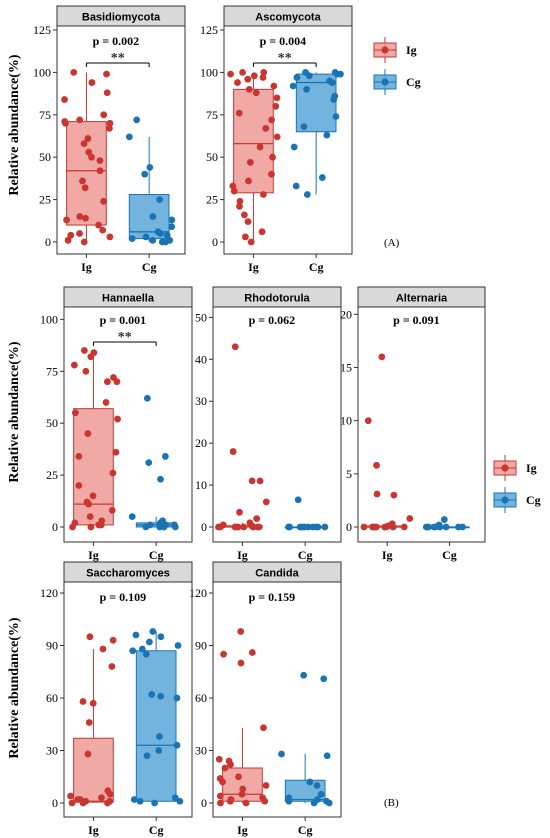  Describe the element at coordinates (531, 468) in the screenshot. I see `legend-label-ig: Ig` at that location.